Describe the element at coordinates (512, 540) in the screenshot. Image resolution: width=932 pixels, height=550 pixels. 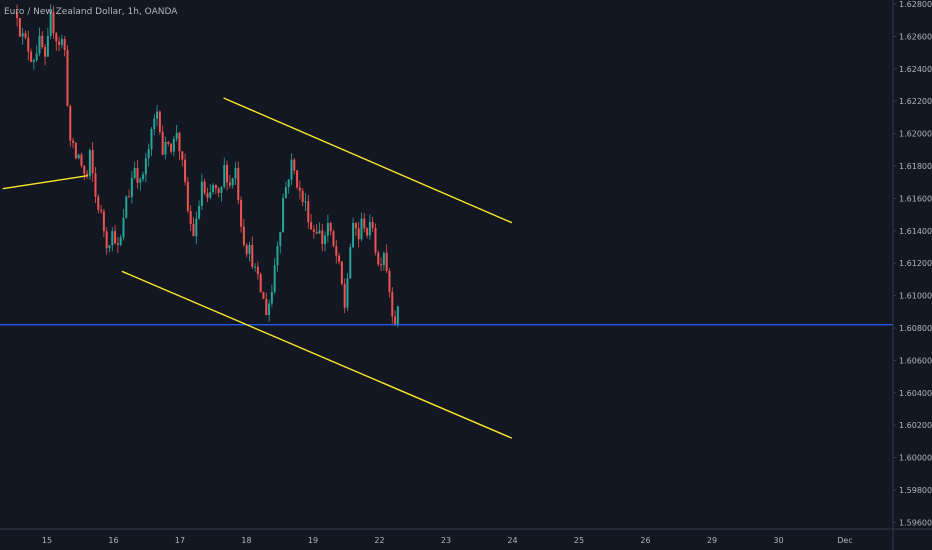
I see `time-tick-label: 24` at that location.